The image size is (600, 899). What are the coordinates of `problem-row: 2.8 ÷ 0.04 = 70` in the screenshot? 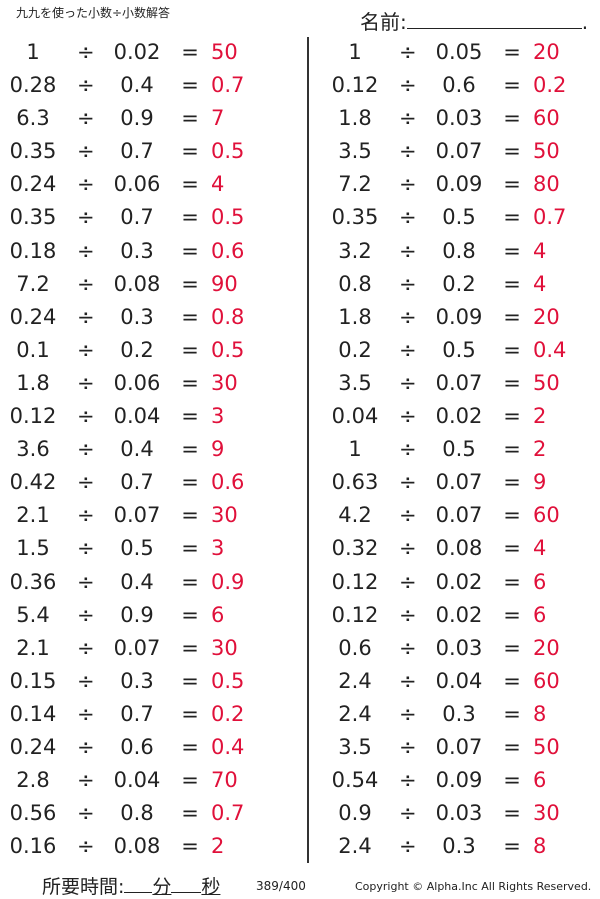 It's located at (150, 780).